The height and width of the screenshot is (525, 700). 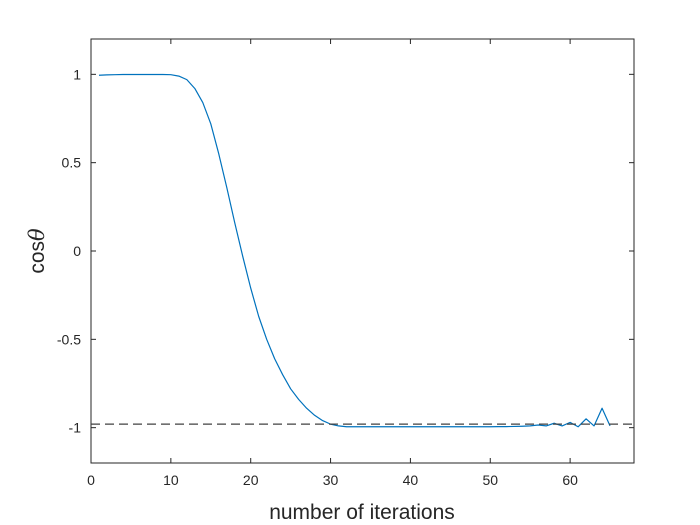 I want to click on x-tick-label-6: 60, so click(x=570, y=480).